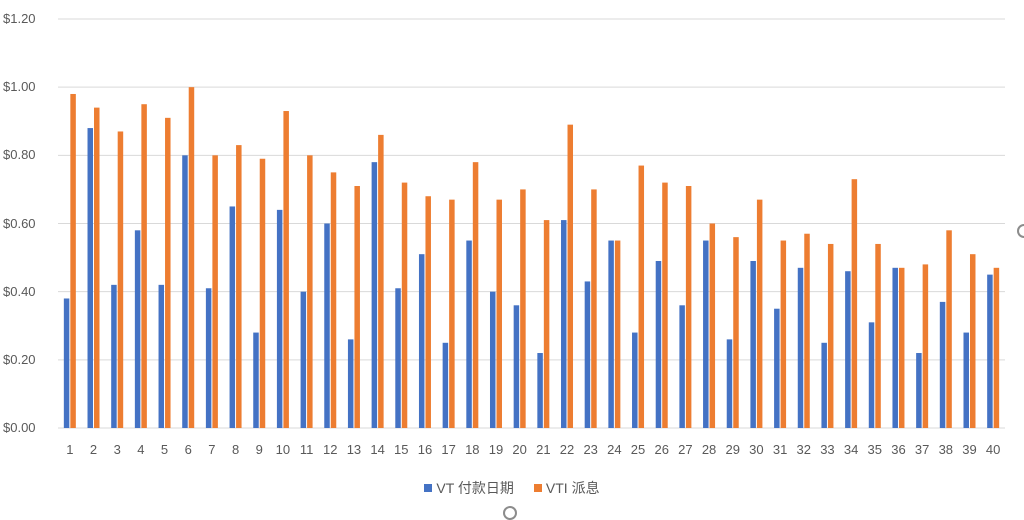 This screenshot has height=520, width=1024. What do you see at coordinates (472, 449) in the screenshot?
I see `x-tick-label: 18` at bounding box center [472, 449].